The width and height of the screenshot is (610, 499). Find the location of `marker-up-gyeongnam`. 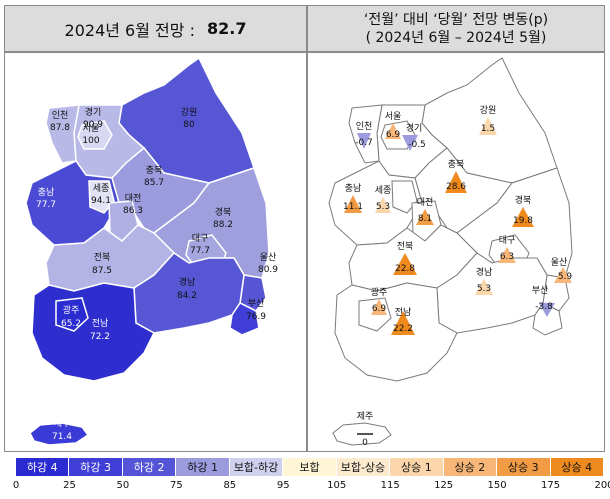

marker-up-gyeongnam is located at coordinates (484, 287).